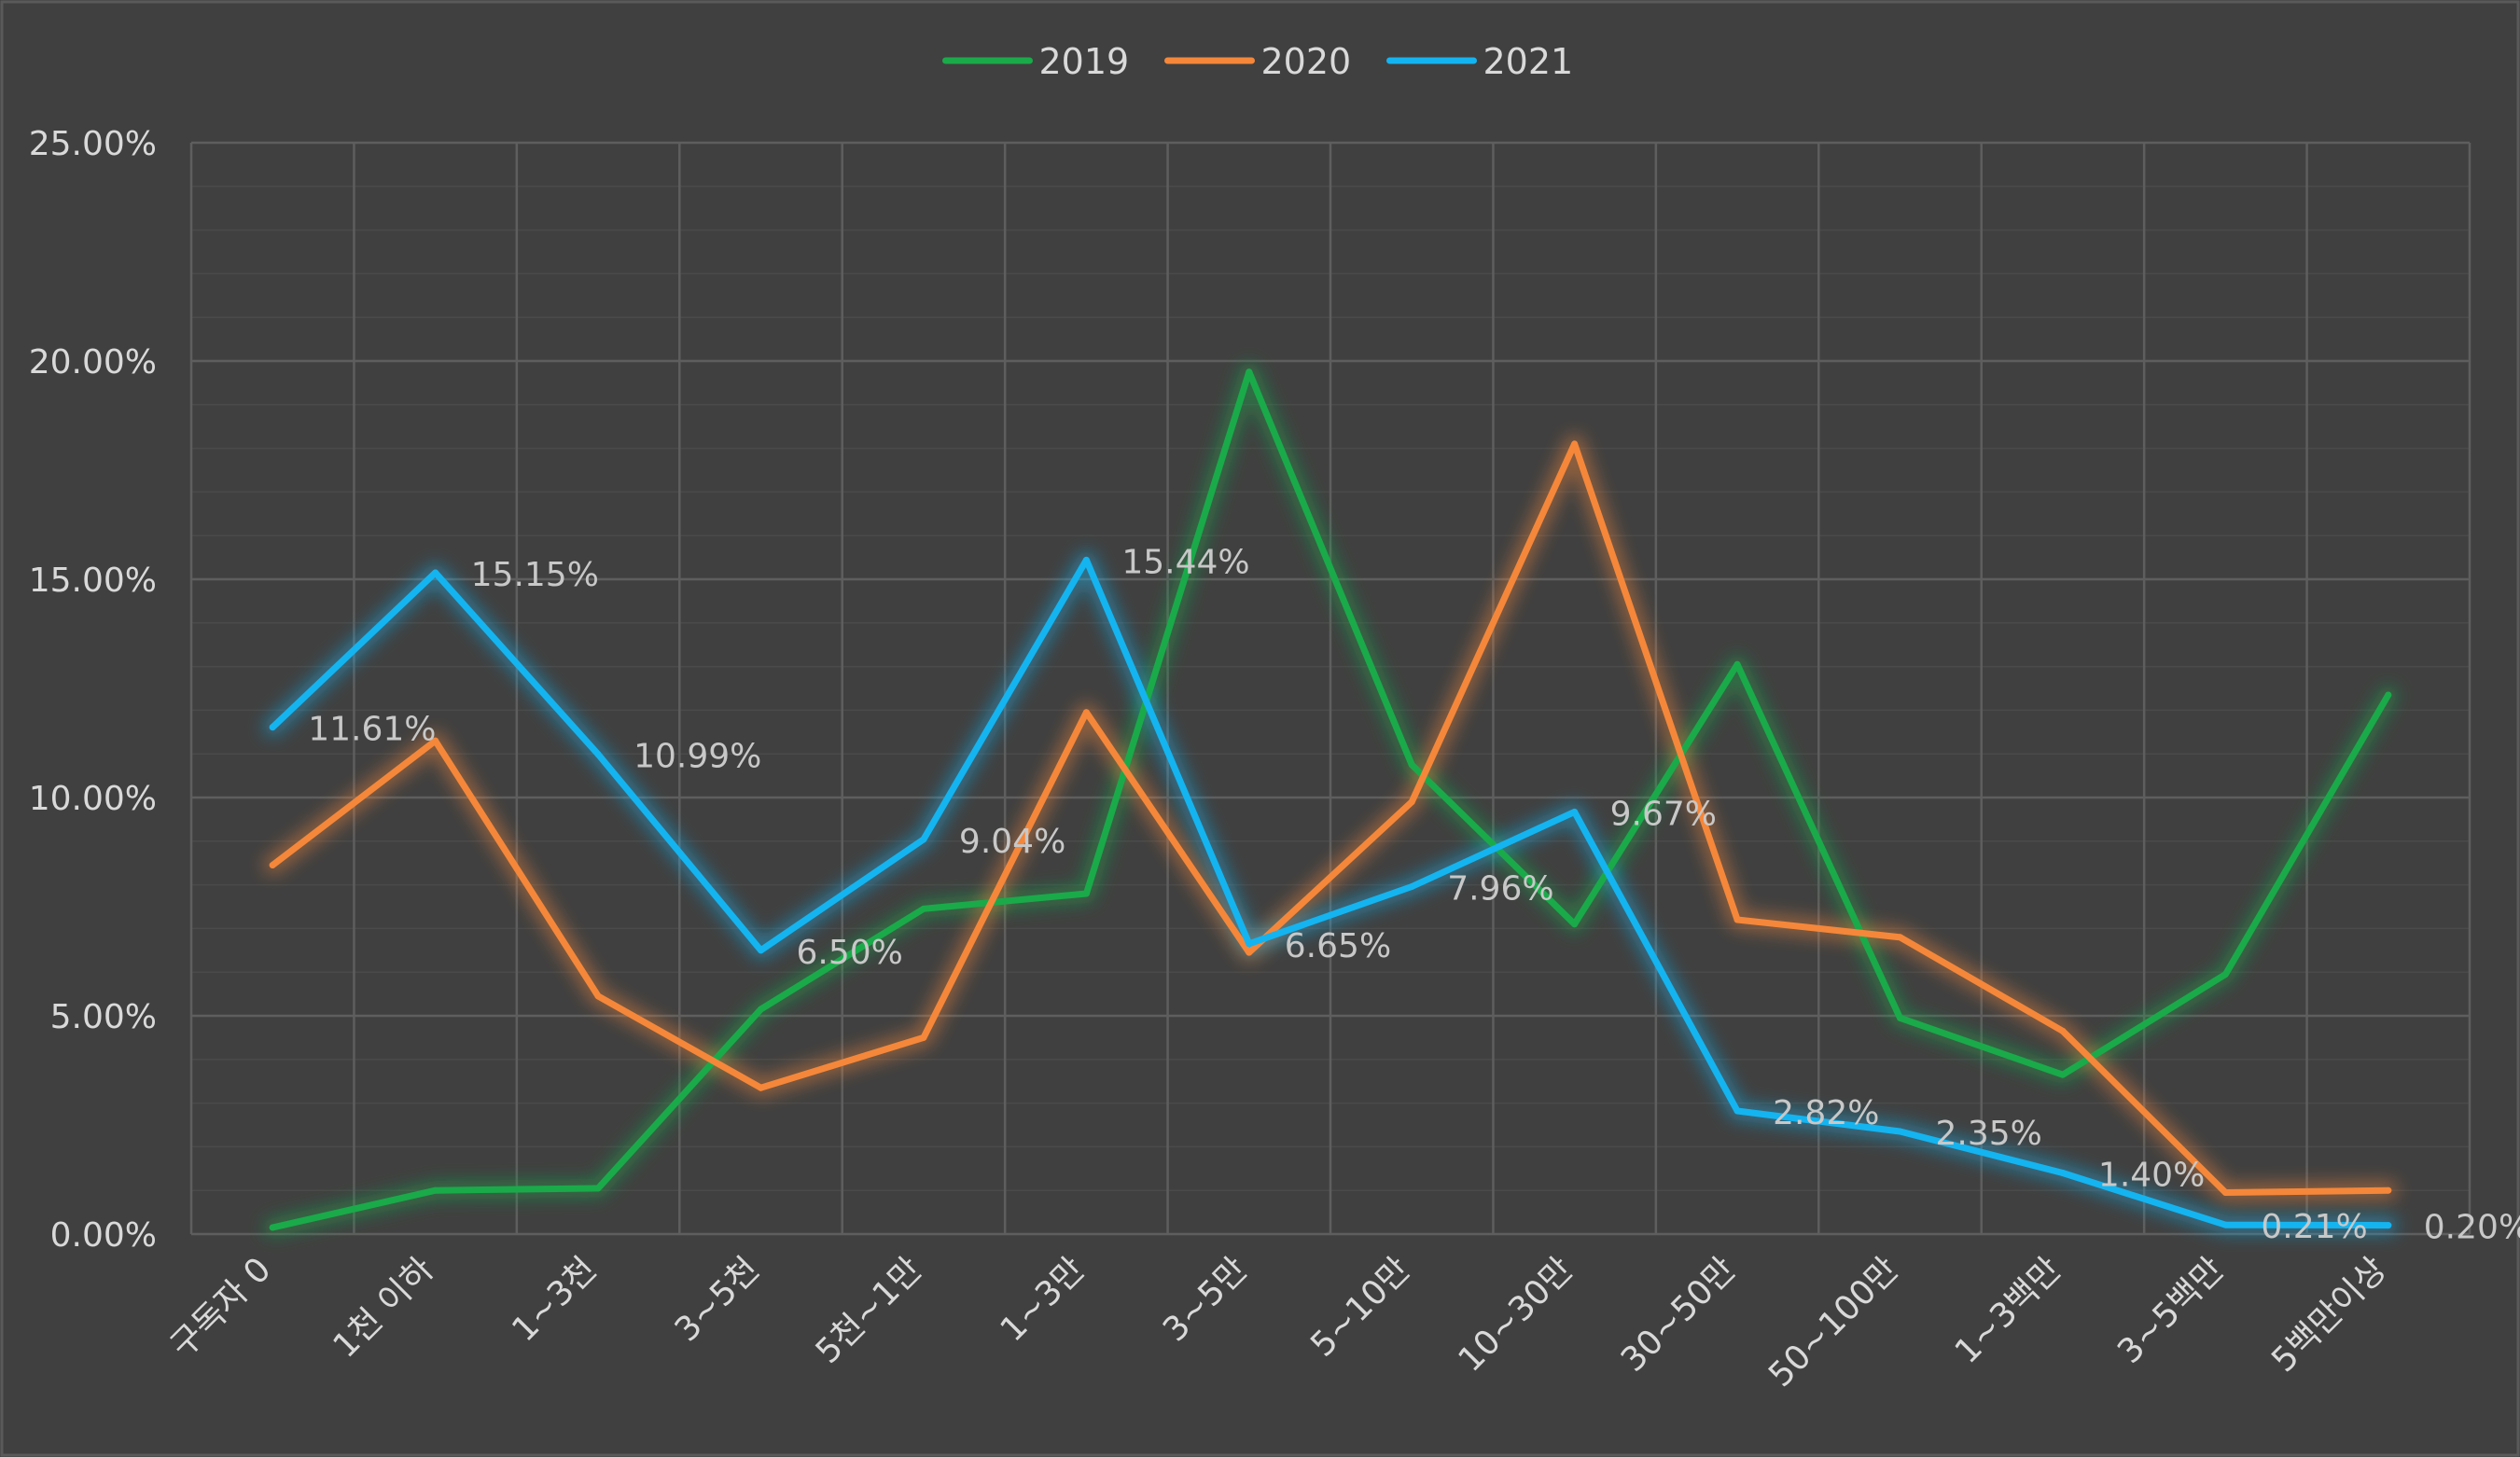  What do you see at coordinates (1989, 1134) in the screenshot?
I see `data-label-2021: 2.35%` at bounding box center [1989, 1134].